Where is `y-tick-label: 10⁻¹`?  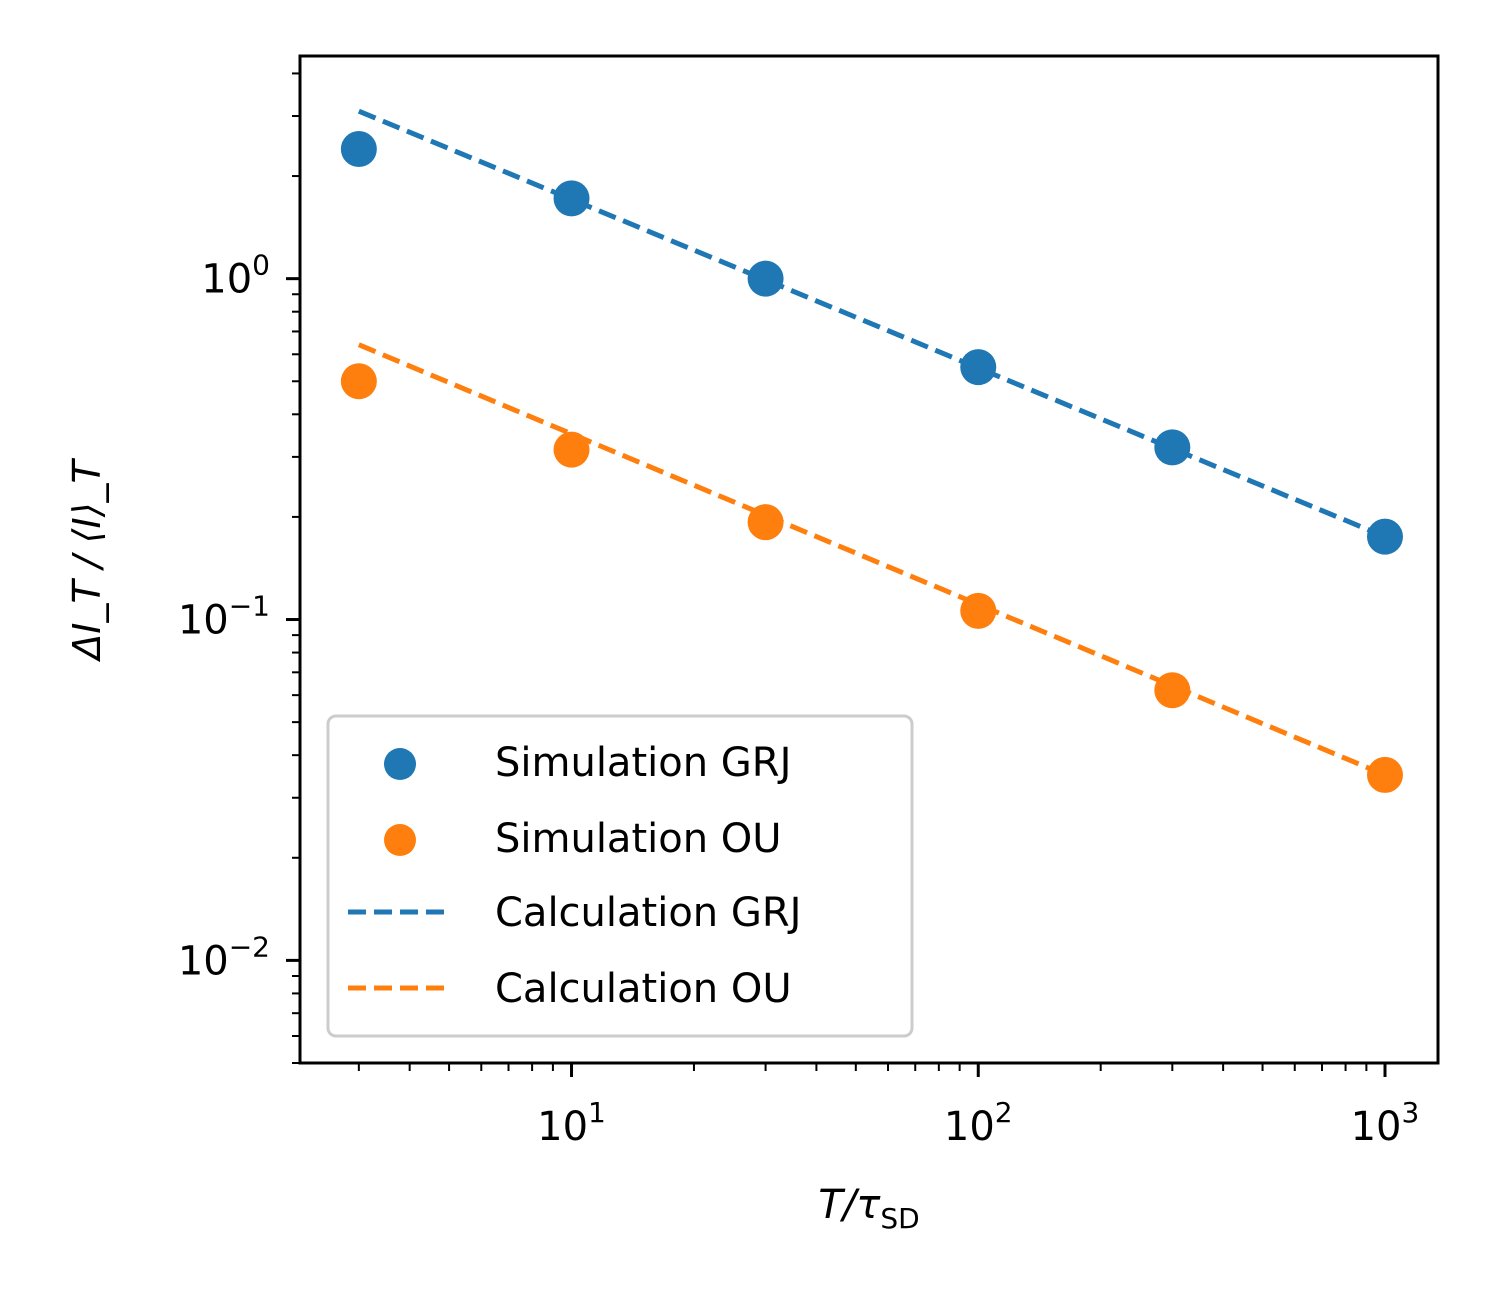
y-tick-label: 10⁻¹ is located at coordinates (224, 617).